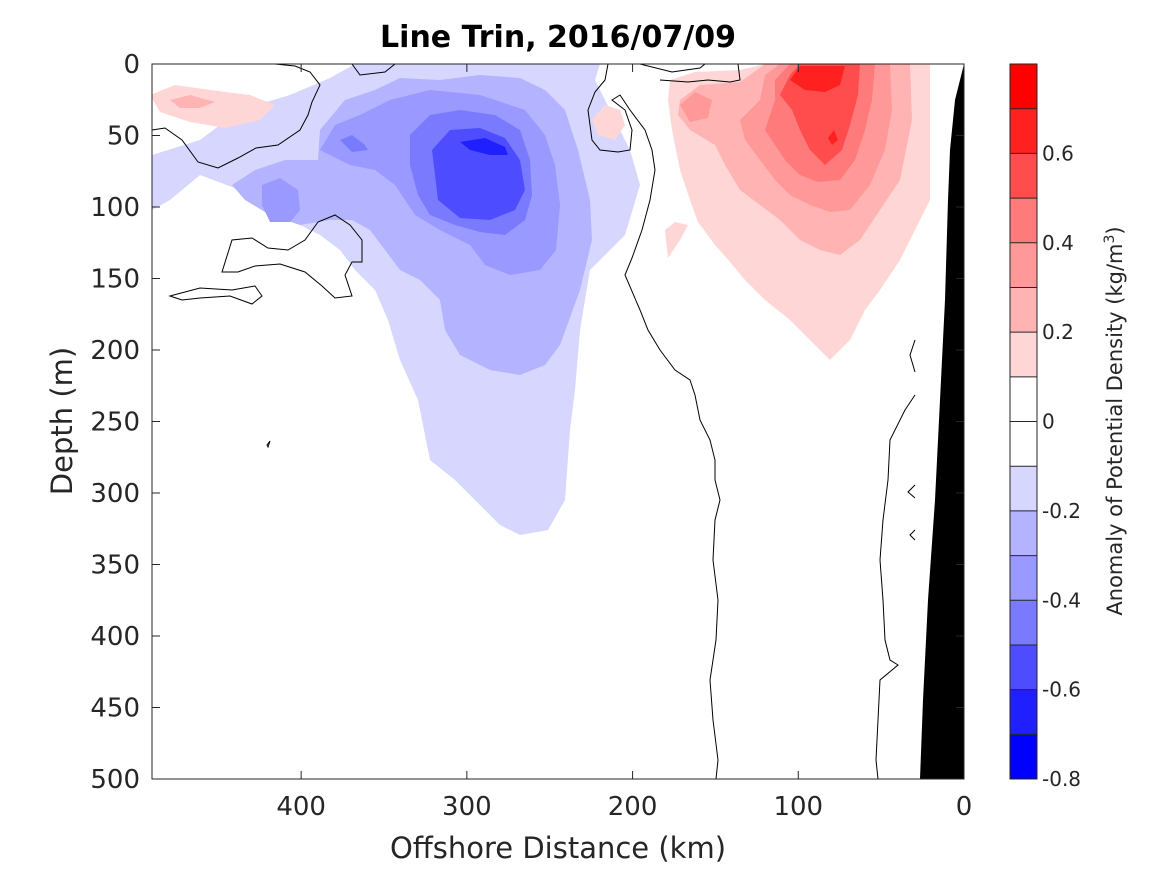 This screenshot has height=875, width=1167. Describe the element at coordinates (1058, 332) in the screenshot. I see `colorbar-tick-label: 0.2` at that location.